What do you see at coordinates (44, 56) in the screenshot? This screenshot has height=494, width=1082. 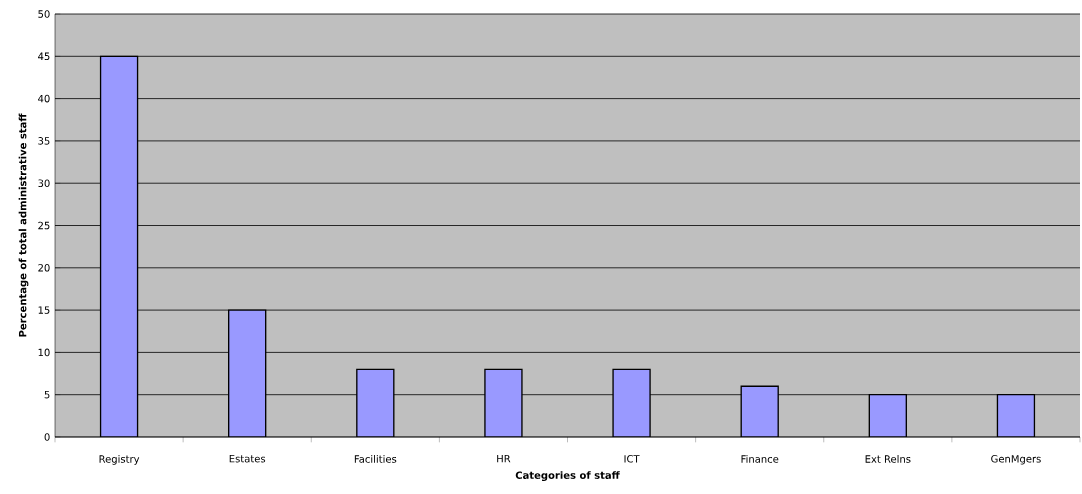 I see `y-tick-label: 45` at bounding box center [44, 56].